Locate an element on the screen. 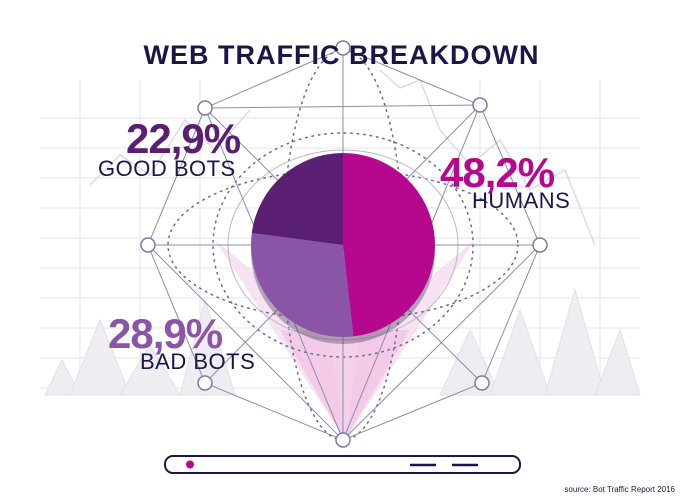 The height and width of the screenshot is (500, 683). page-title: WEB TRAFFIC BREAKDOWN is located at coordinates (341, 55).